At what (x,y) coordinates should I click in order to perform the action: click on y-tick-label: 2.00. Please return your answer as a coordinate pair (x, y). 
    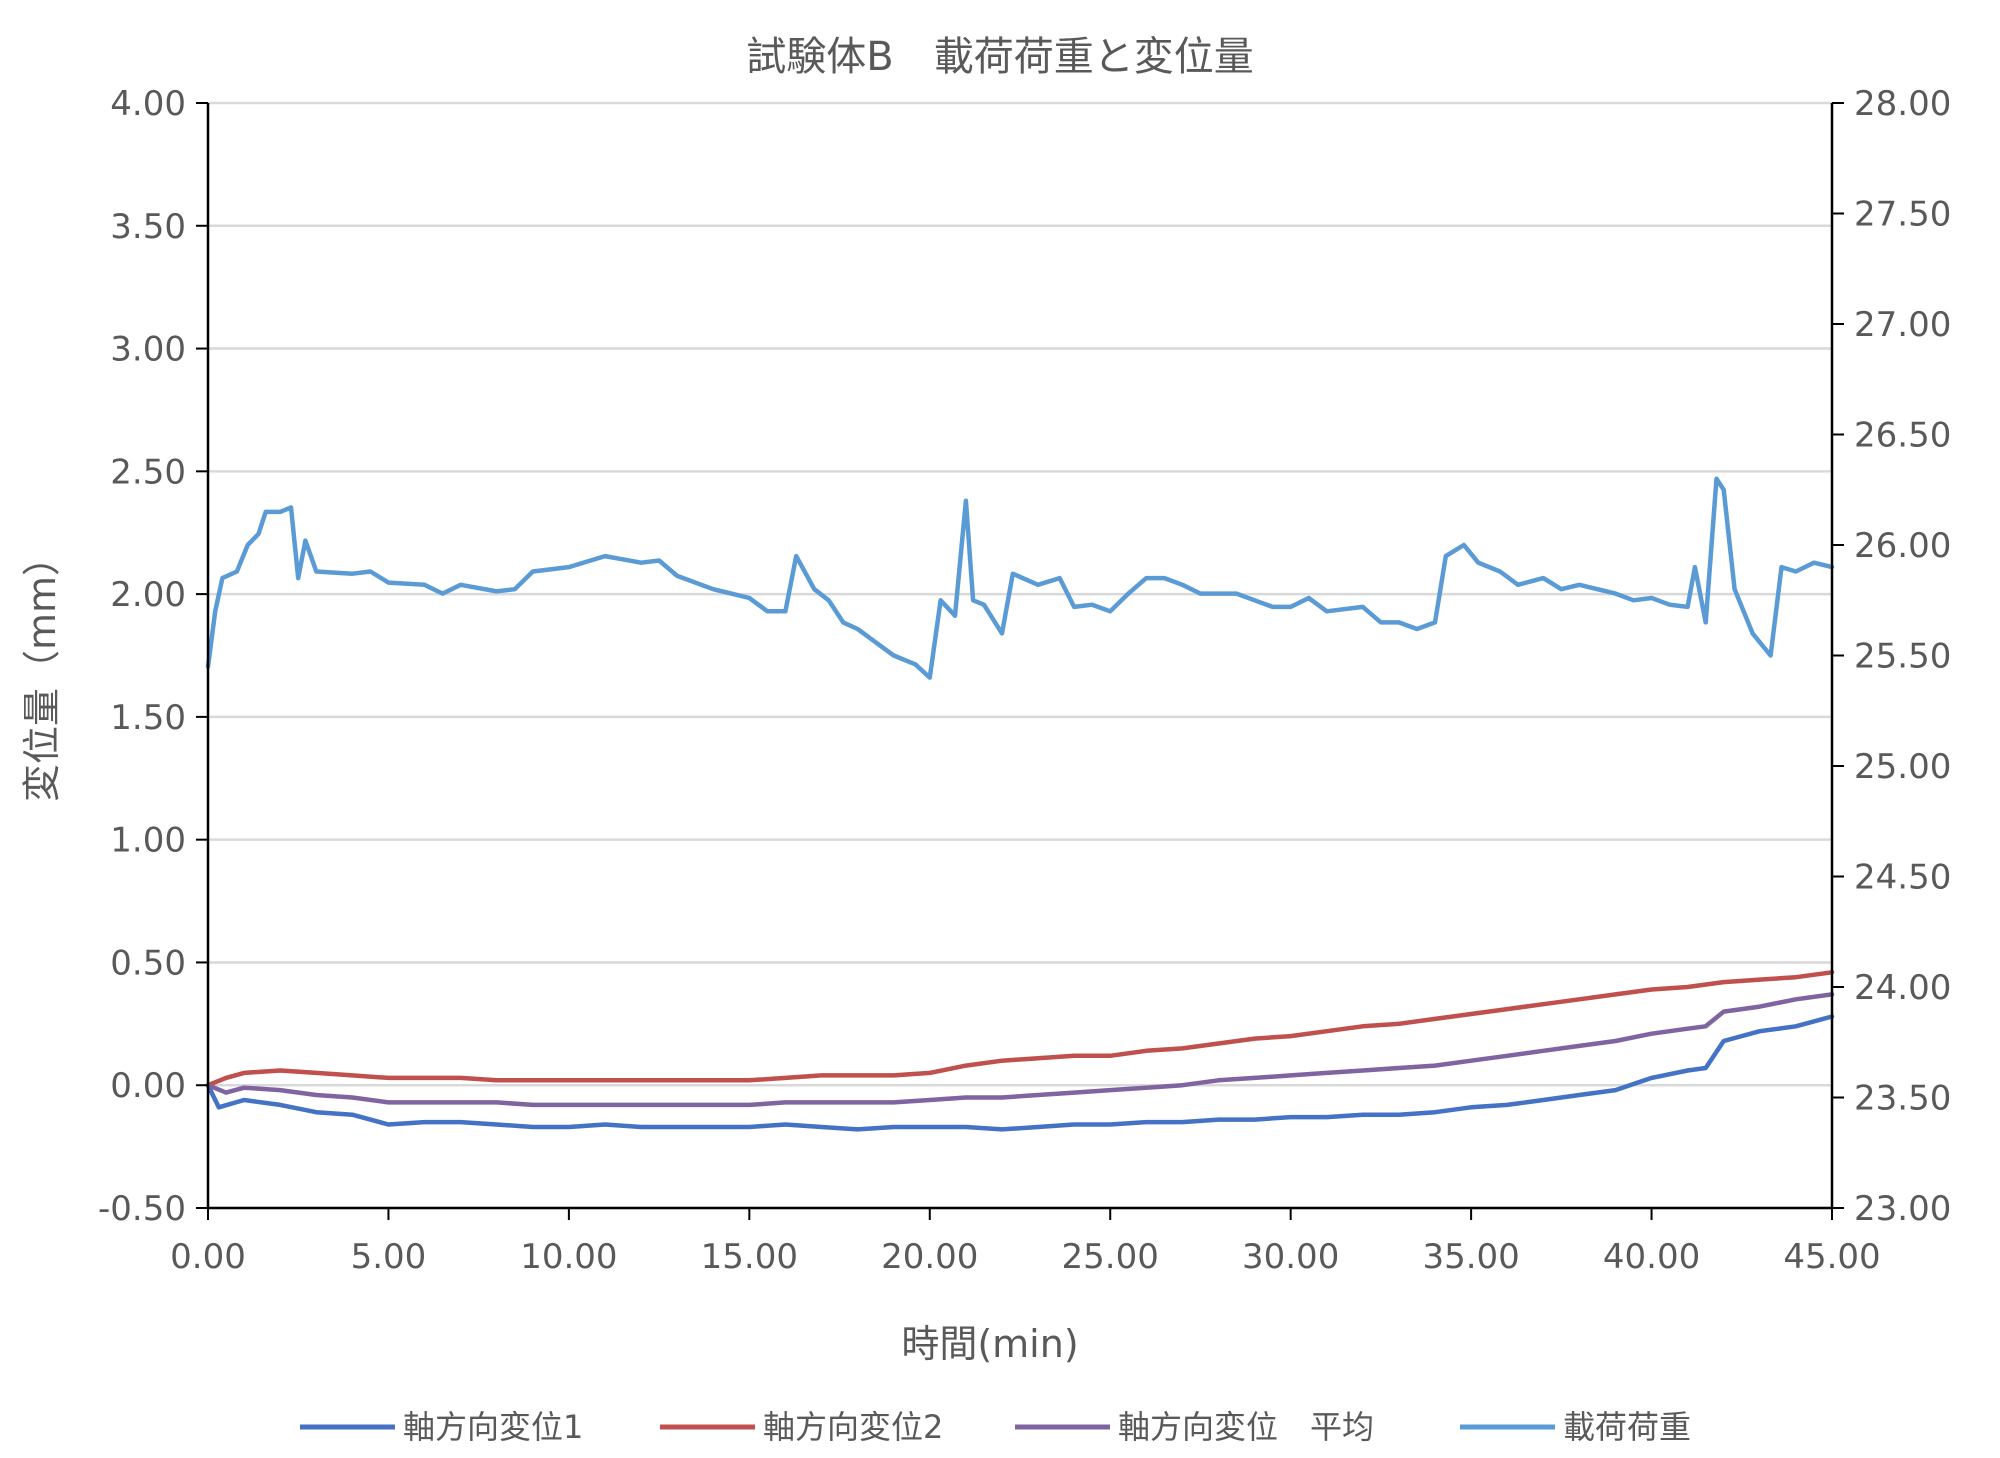
    Looking at the image, I should click on (148, 595).